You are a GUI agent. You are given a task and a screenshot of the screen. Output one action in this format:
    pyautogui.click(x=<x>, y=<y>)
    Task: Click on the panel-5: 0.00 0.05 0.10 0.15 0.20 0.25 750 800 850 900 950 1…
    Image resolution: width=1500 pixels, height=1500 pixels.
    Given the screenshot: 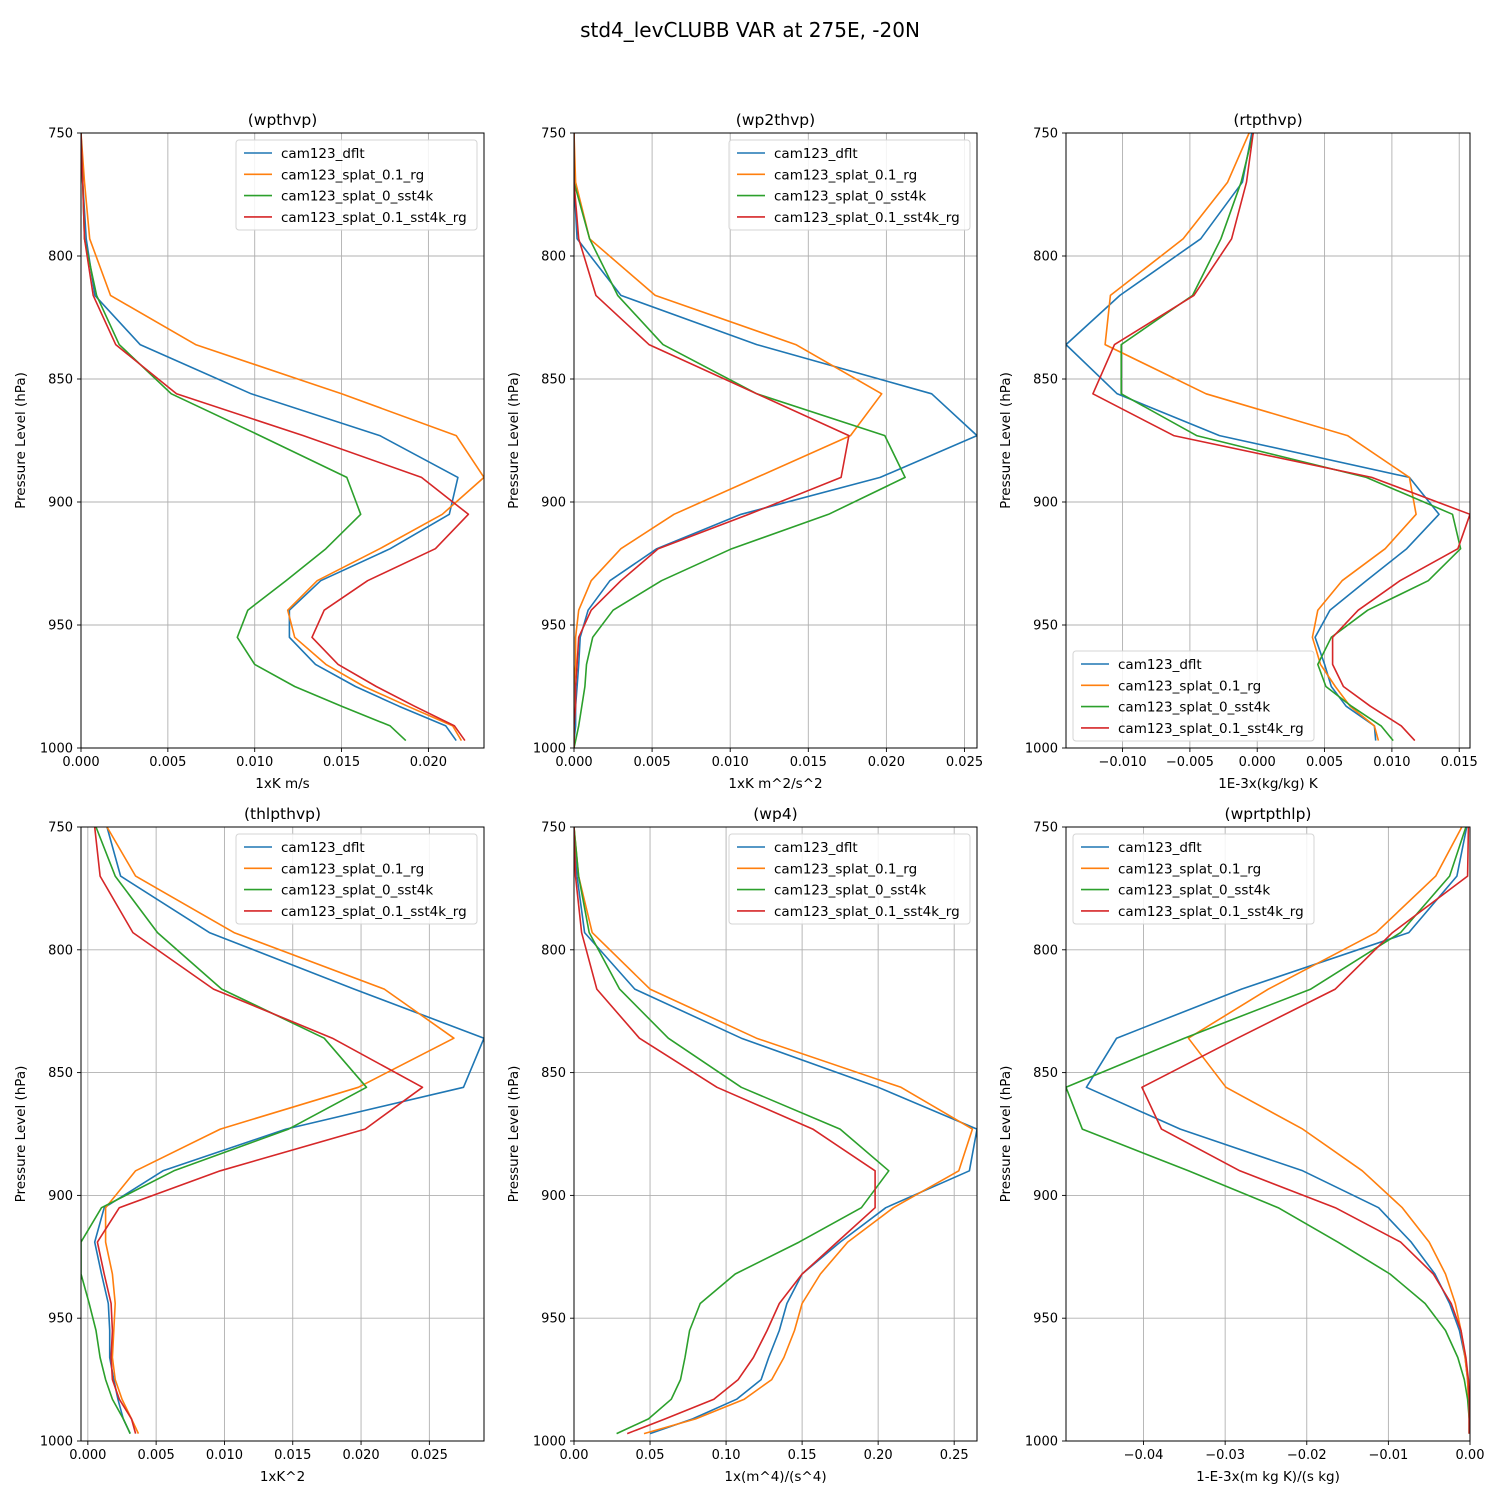 What is the action you would take?
    pyautogui.click(x=742, y=1145)
    